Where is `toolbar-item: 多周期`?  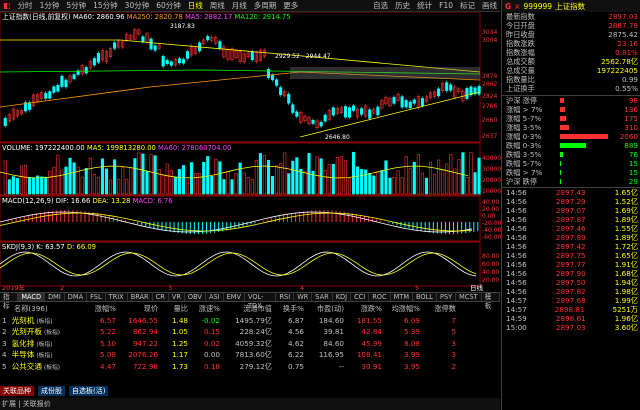 toolbar-item: 多周期 is located at coordinates (265, 5).